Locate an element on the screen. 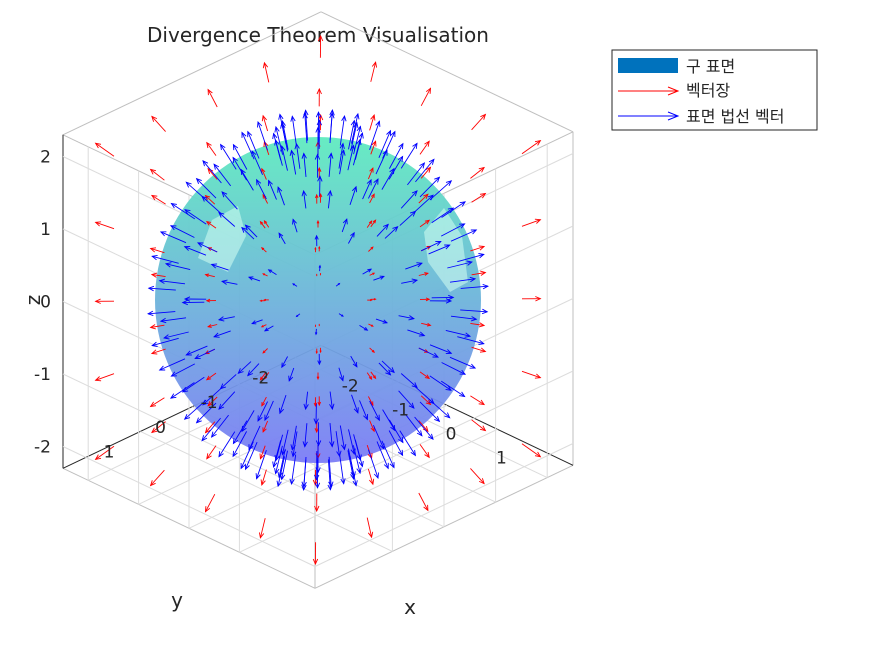 The width and height of the screenshot is (875, 656). legend-label-field: 벡터장 is located at coordinates (708, 90).